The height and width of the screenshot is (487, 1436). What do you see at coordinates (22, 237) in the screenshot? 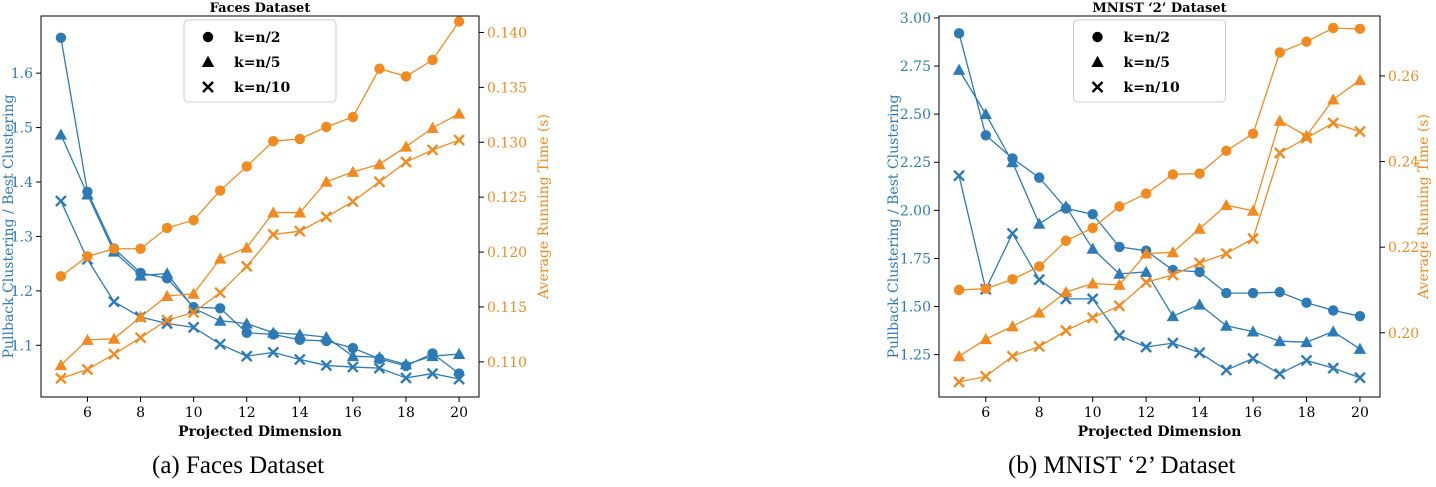
I see `faces-ytick-left-label: 1.3` at bounding box center [22, 237].